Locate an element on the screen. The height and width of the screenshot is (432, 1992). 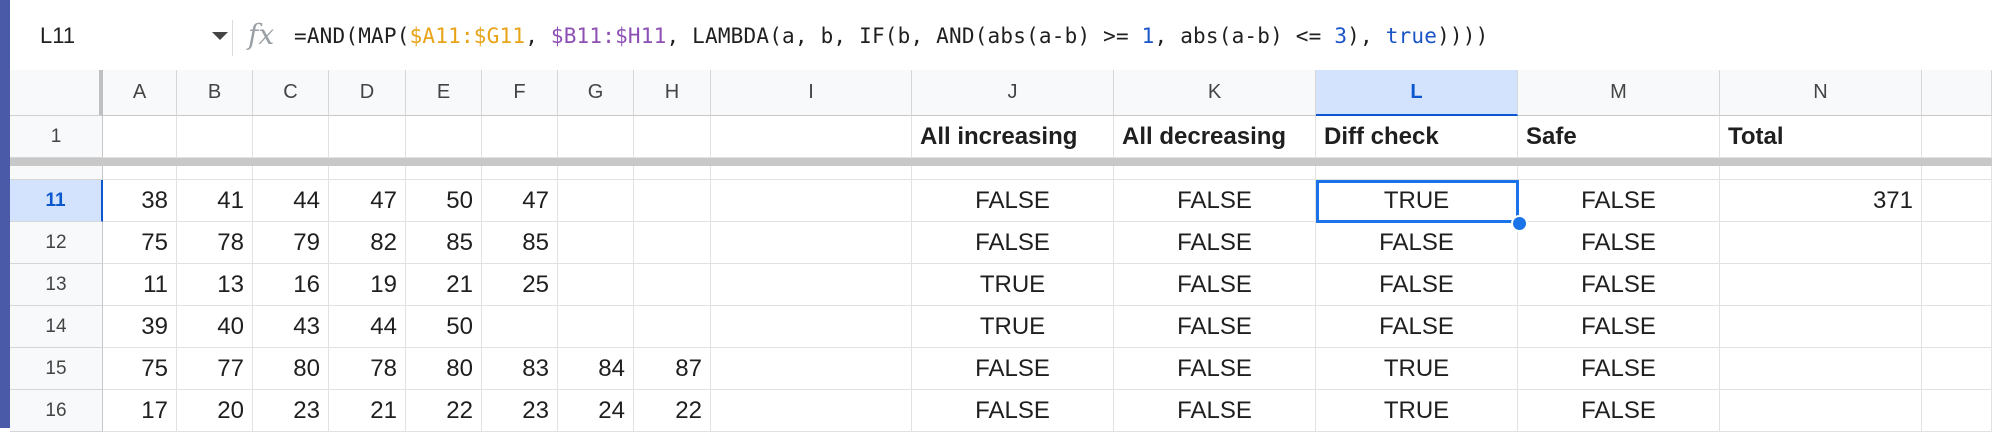
column-header-l: L is located at coordinates (1417, 93).